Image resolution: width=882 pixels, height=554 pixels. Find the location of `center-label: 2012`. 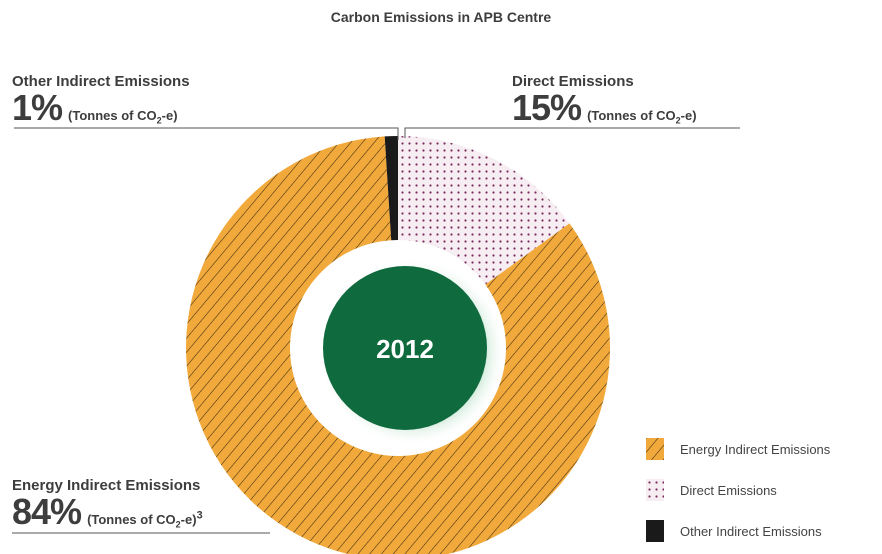

center-label: 2012 is located at coordinates (405, 349).